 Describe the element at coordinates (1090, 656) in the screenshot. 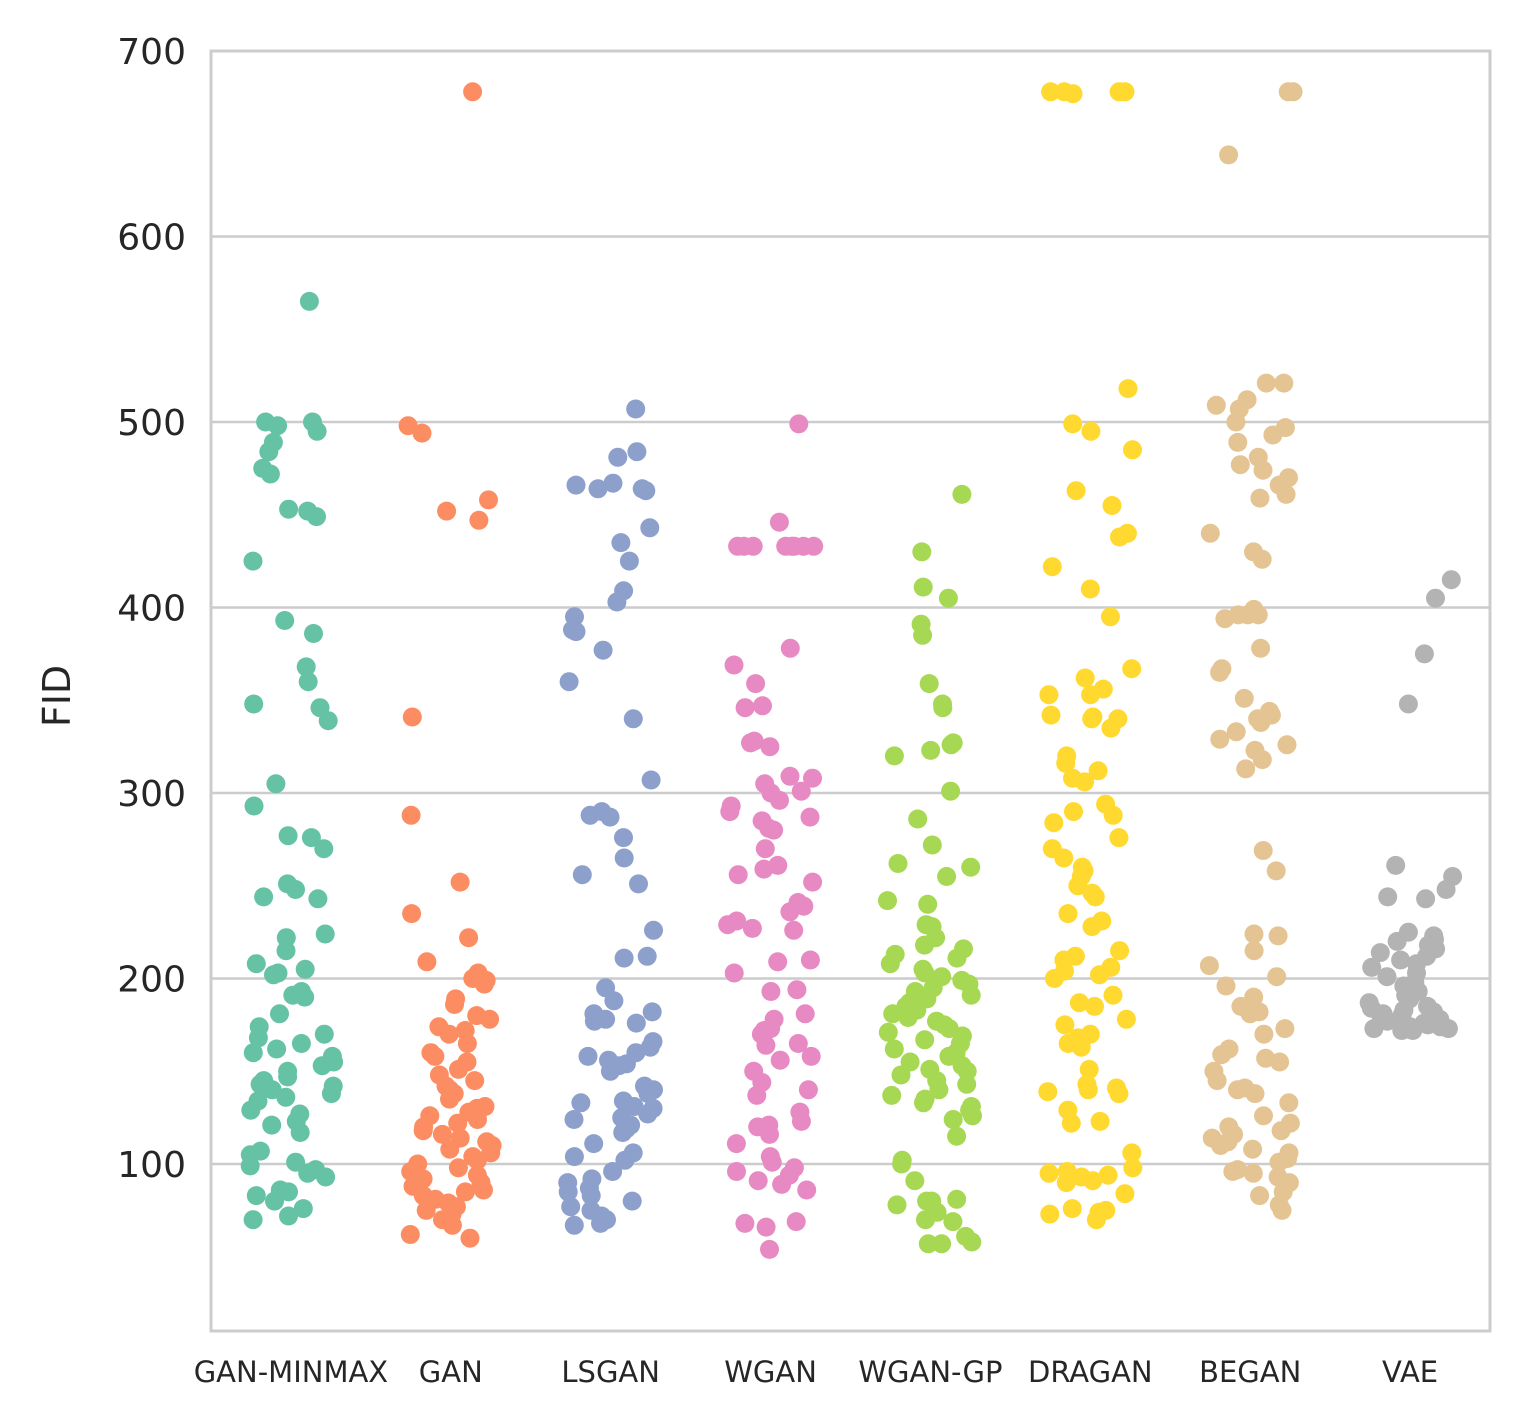

I see `series-dragan` at that location.